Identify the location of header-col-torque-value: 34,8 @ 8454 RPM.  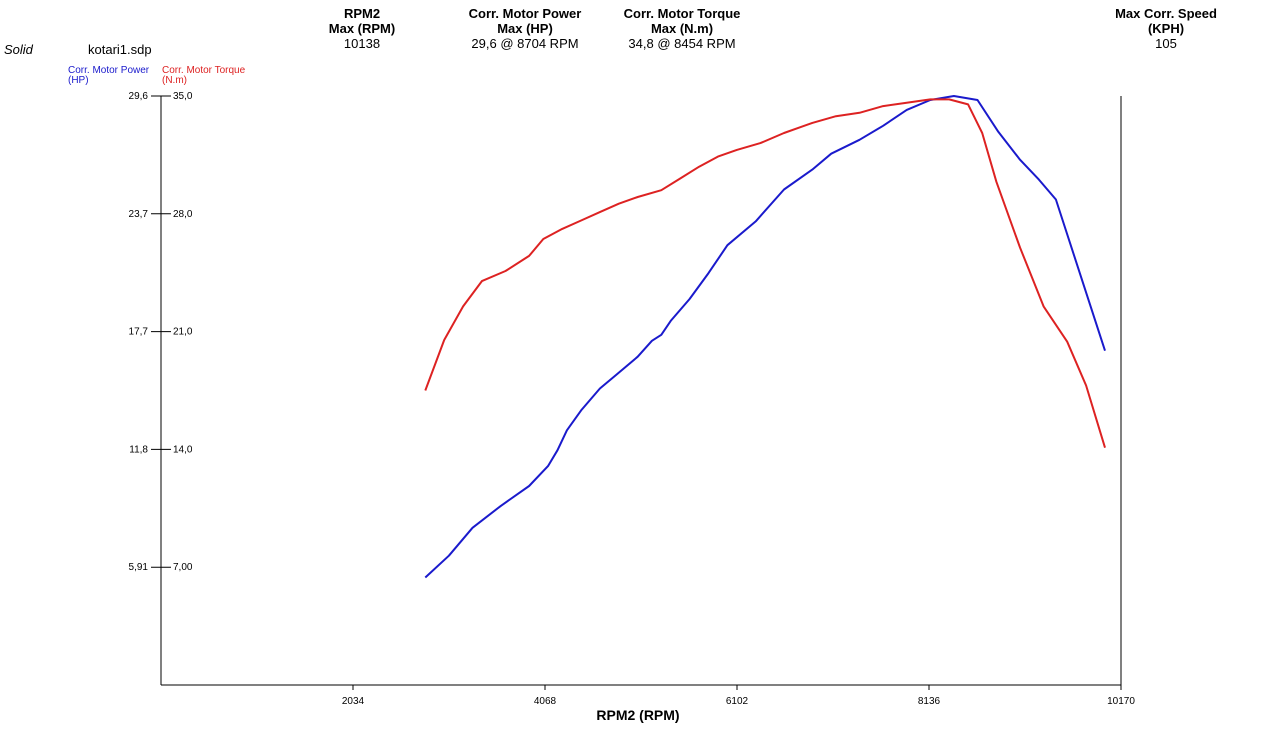
(682, 43).